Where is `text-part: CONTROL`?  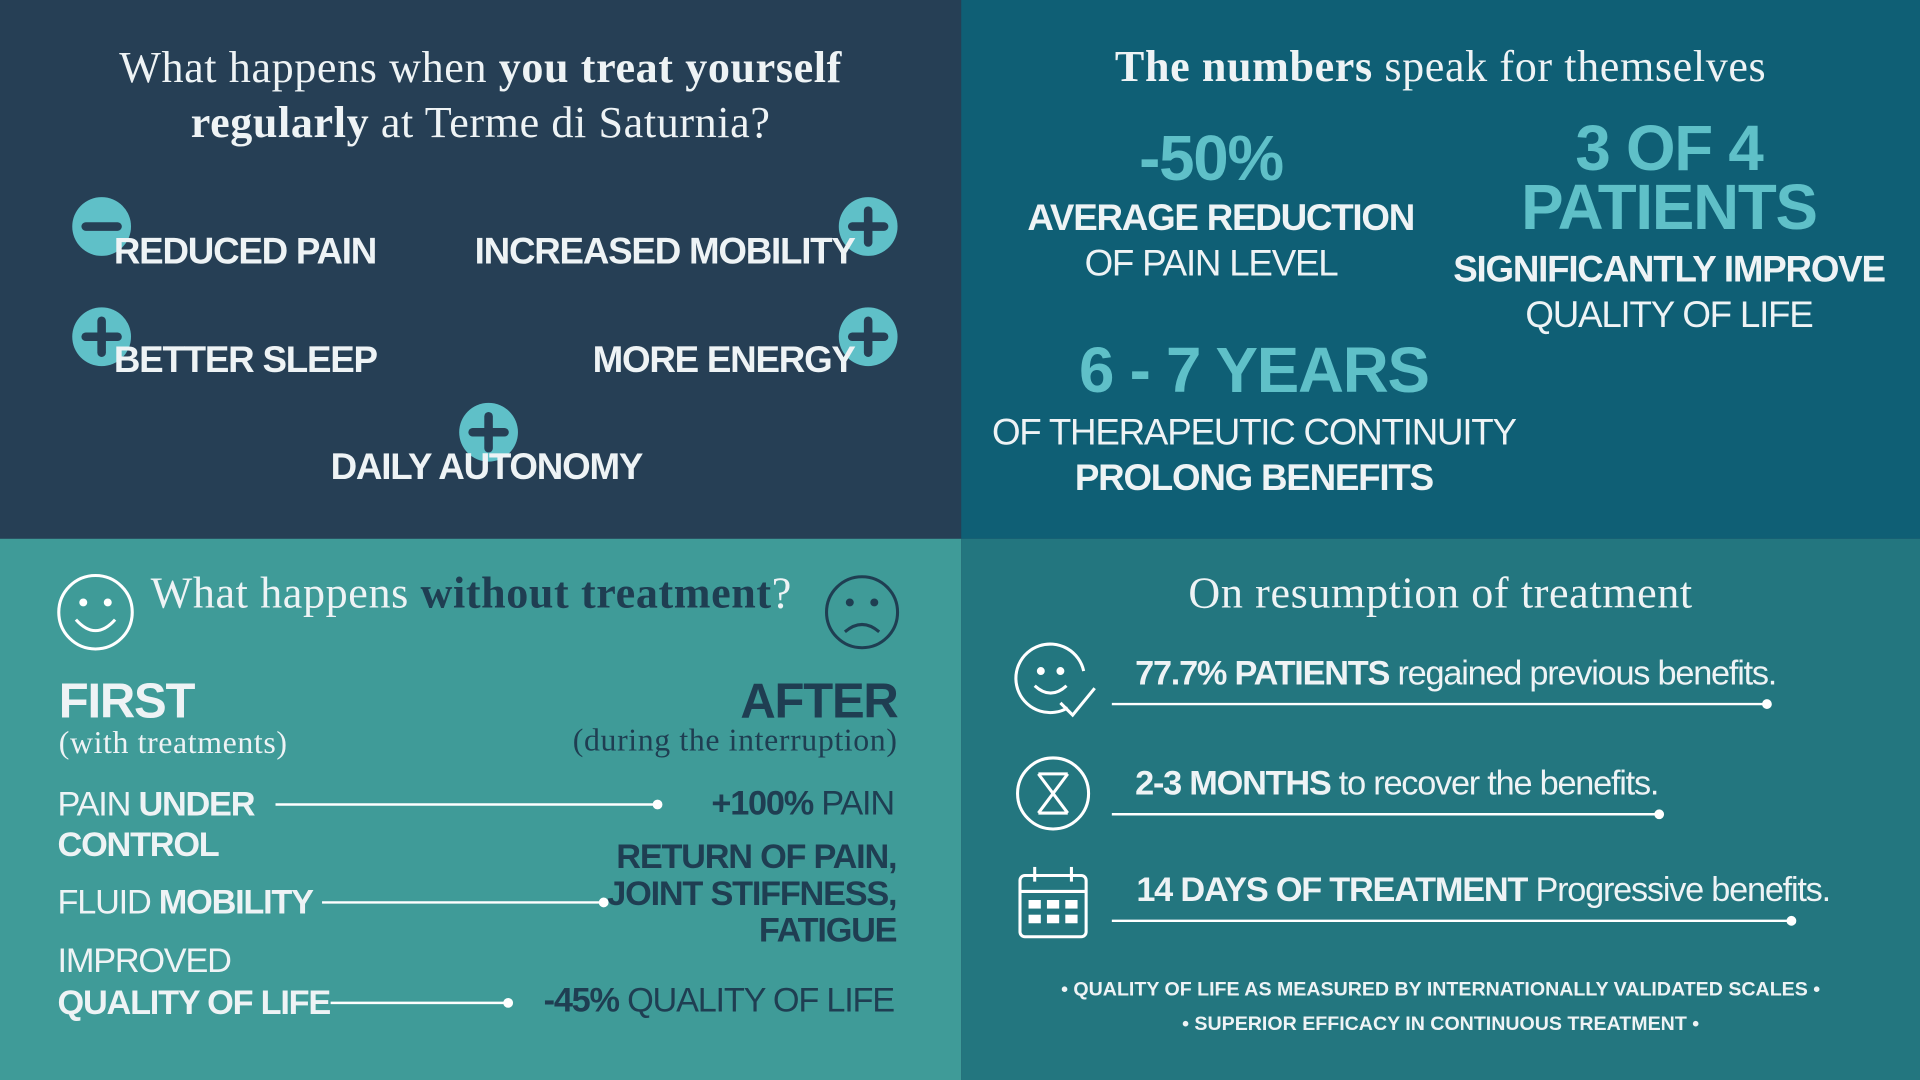 text-part: CONTROL is located at coordinates (138, 844).